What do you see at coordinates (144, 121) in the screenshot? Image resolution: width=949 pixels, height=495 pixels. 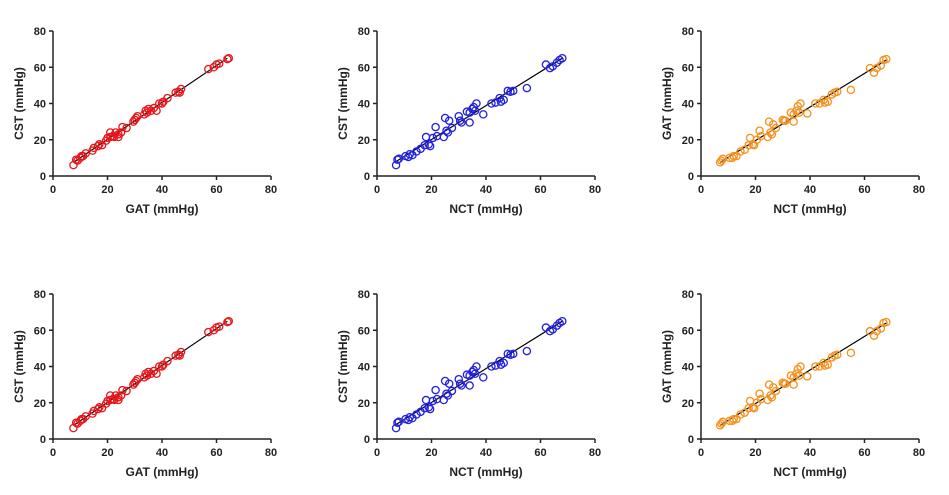 I see `chart-panel-top-left: 0 20 40 60 80 0 20 40 60 80 GAT (mmHg) CST (mmHg)` at bounding box center [144, 121].